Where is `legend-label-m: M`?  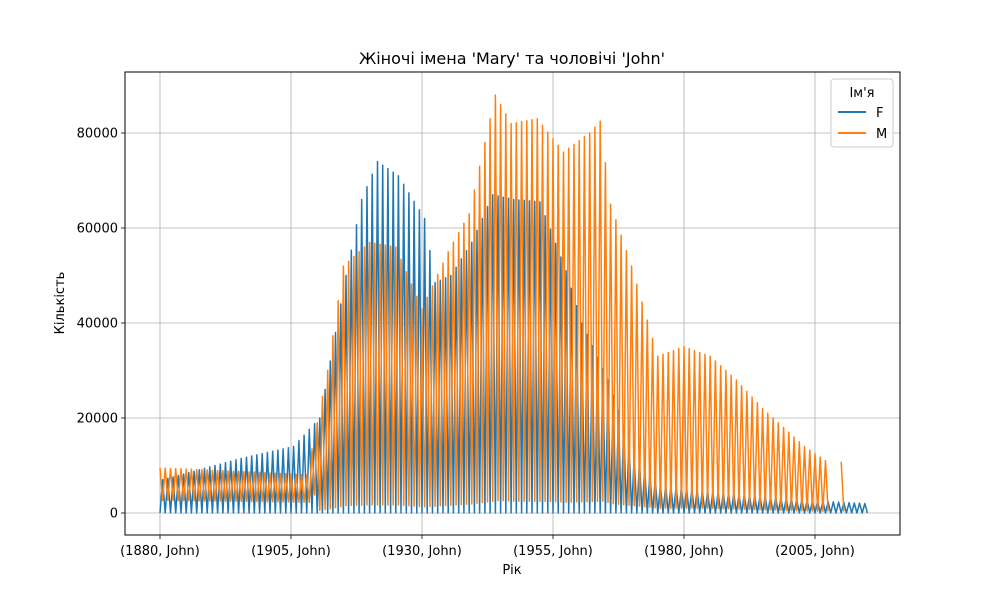
legend-label-m: M is located at coordinates (881, 134).